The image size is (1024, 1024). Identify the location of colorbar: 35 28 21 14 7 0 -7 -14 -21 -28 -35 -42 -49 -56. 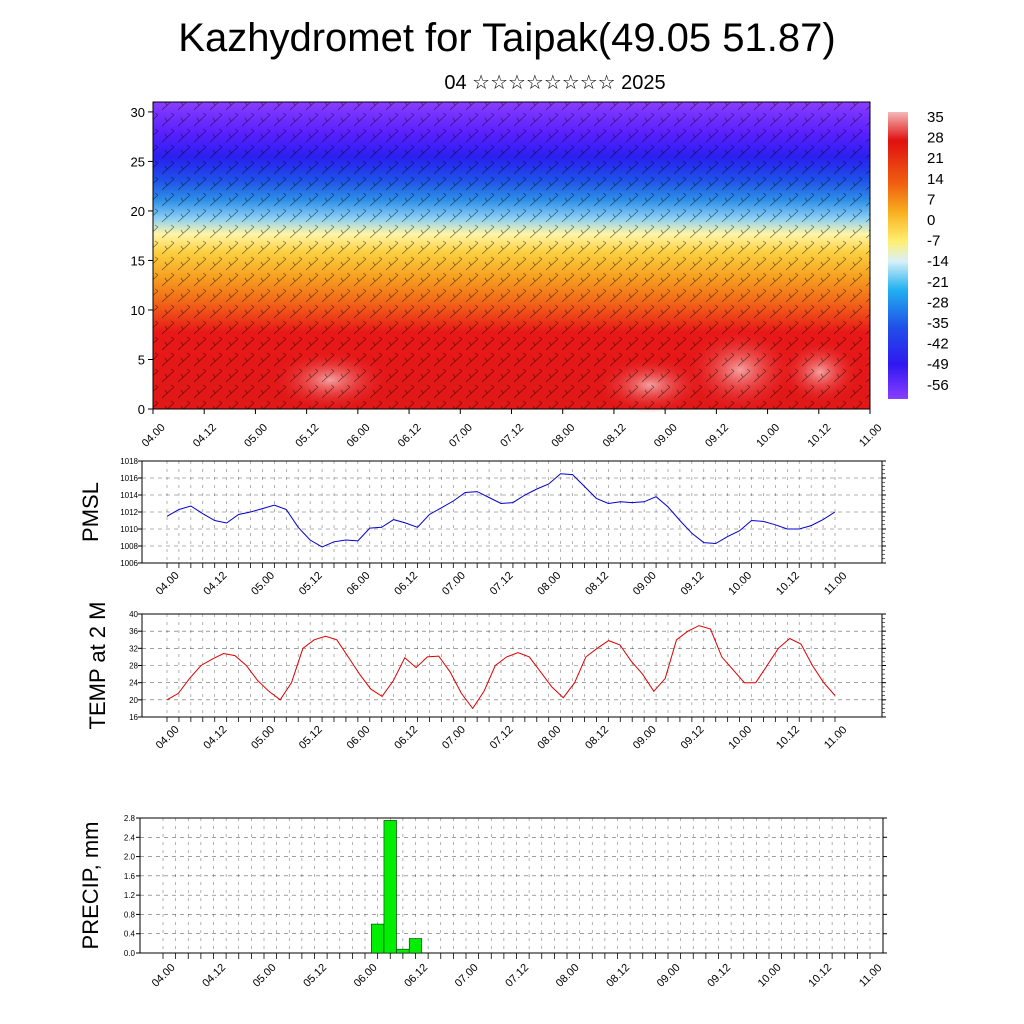
(918, 254).